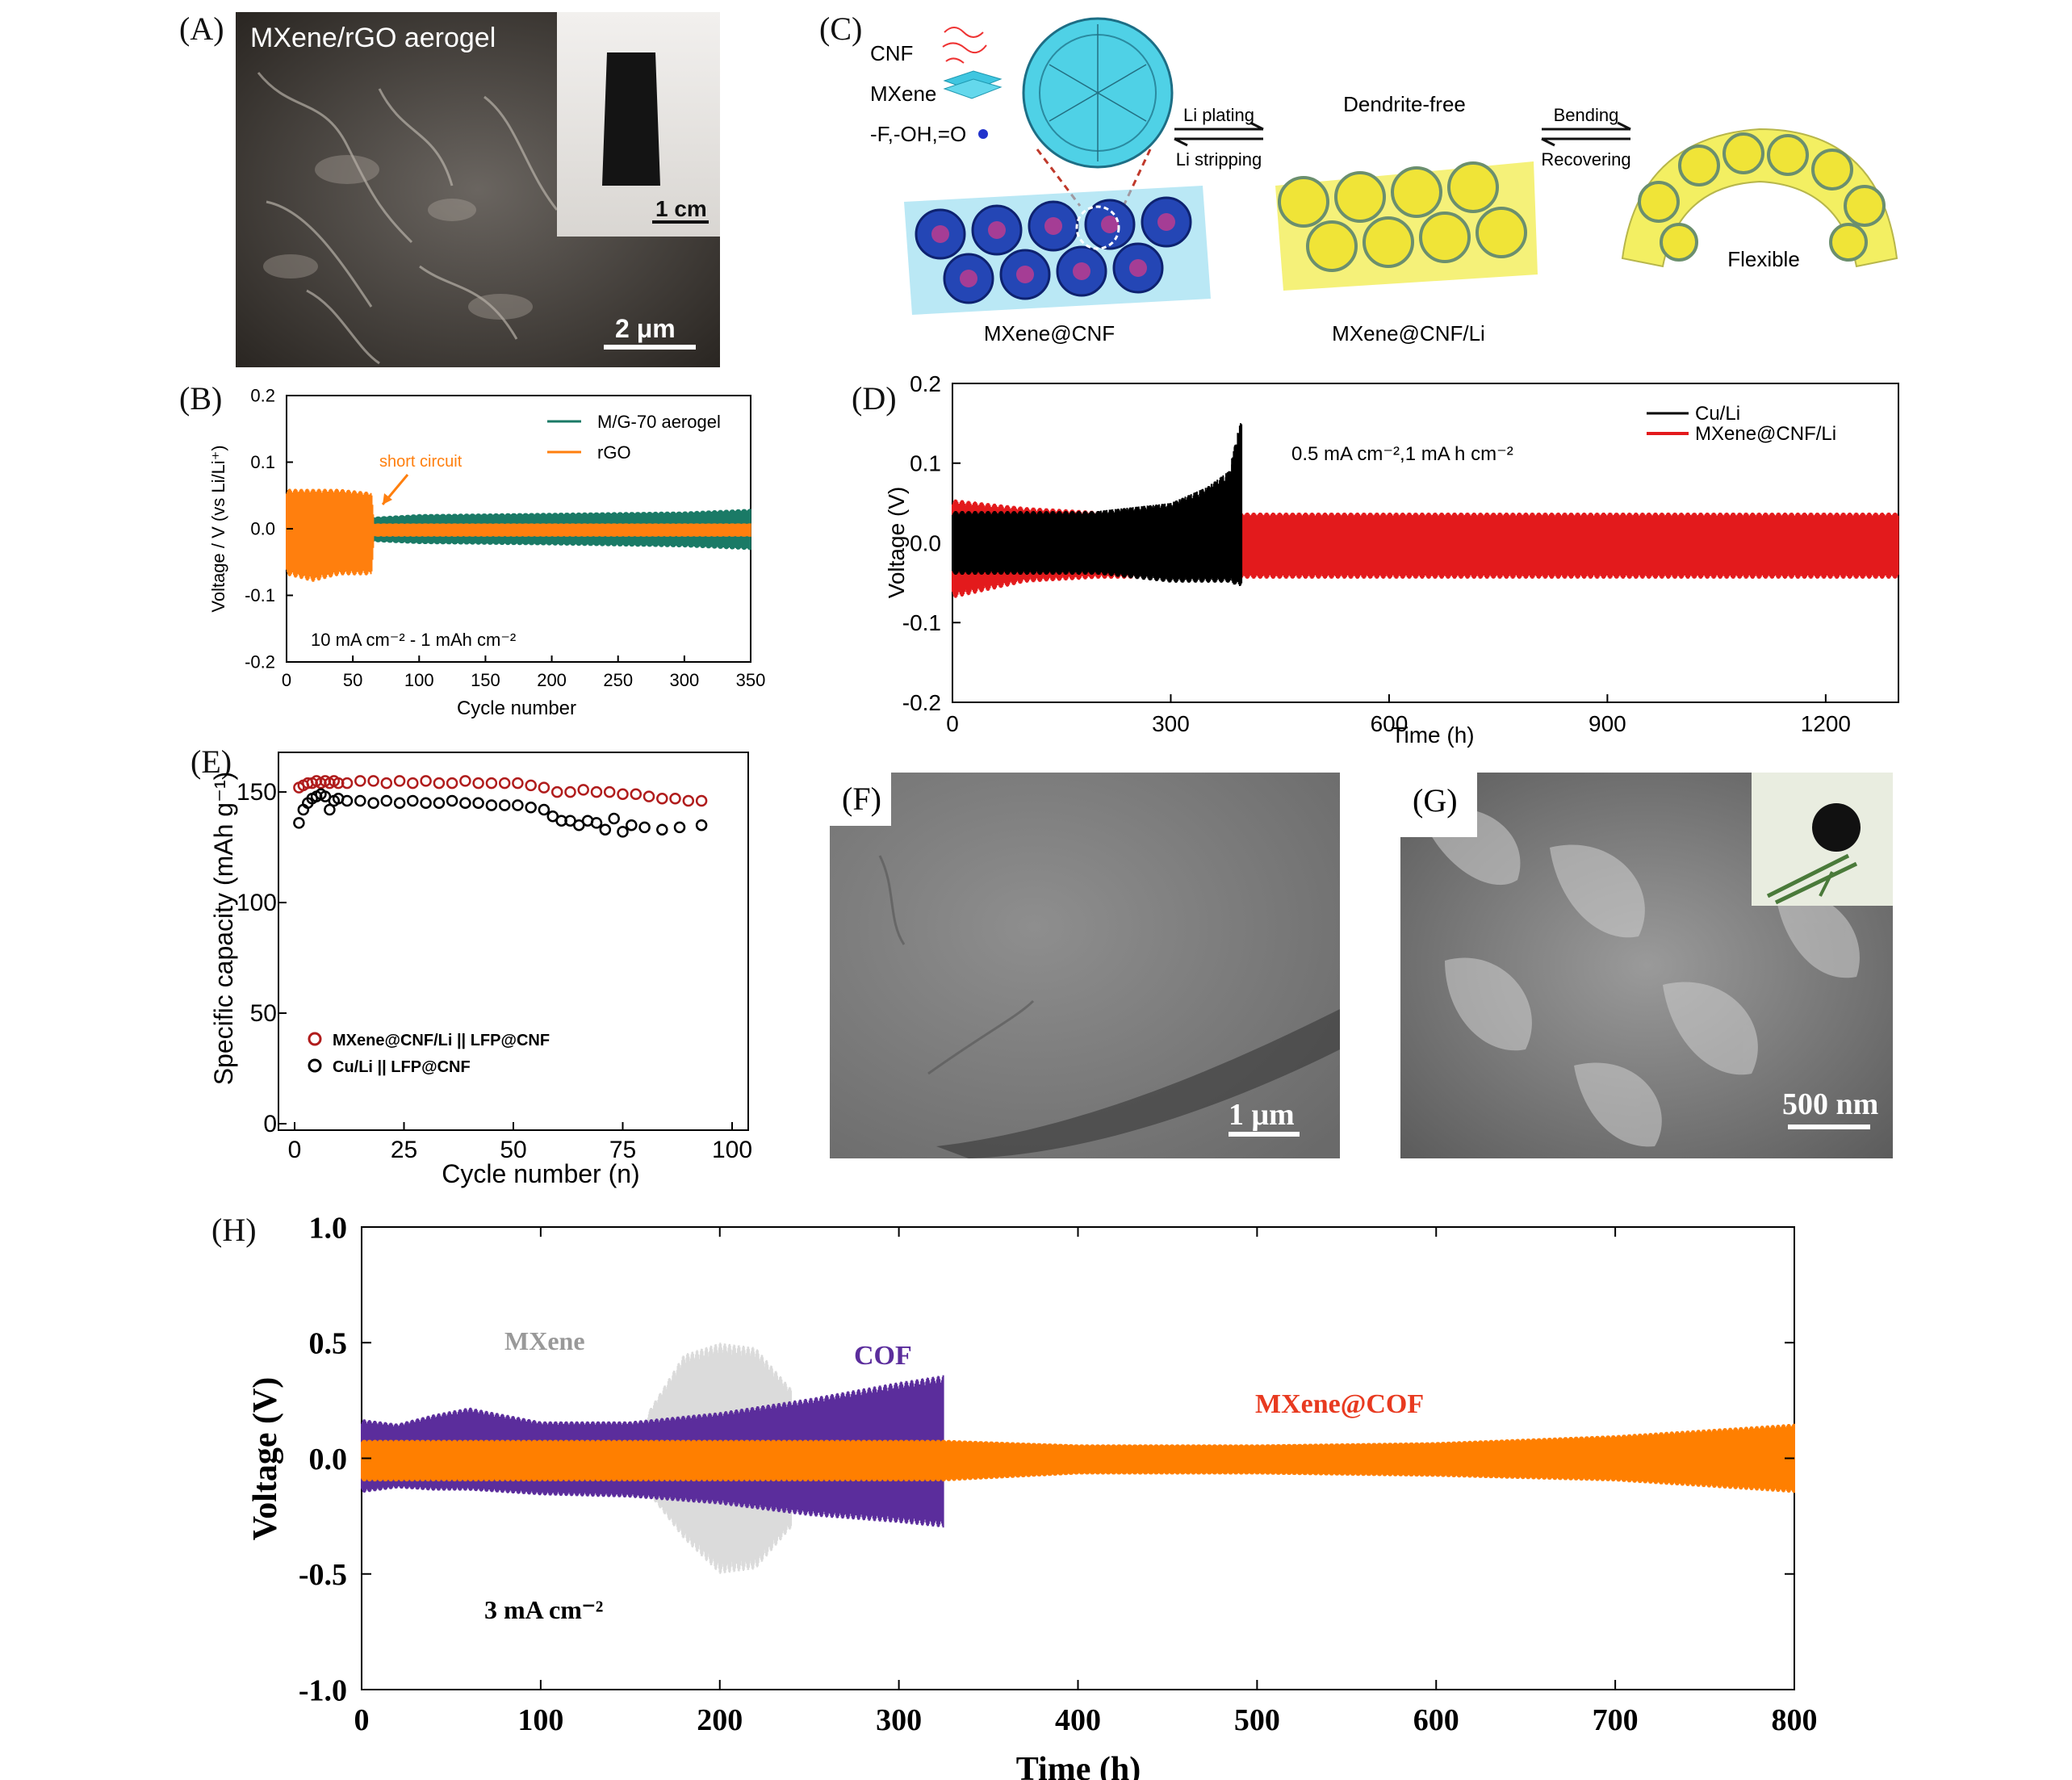  I want to click on x-tick-label-4: 100, so click(732, 1150).